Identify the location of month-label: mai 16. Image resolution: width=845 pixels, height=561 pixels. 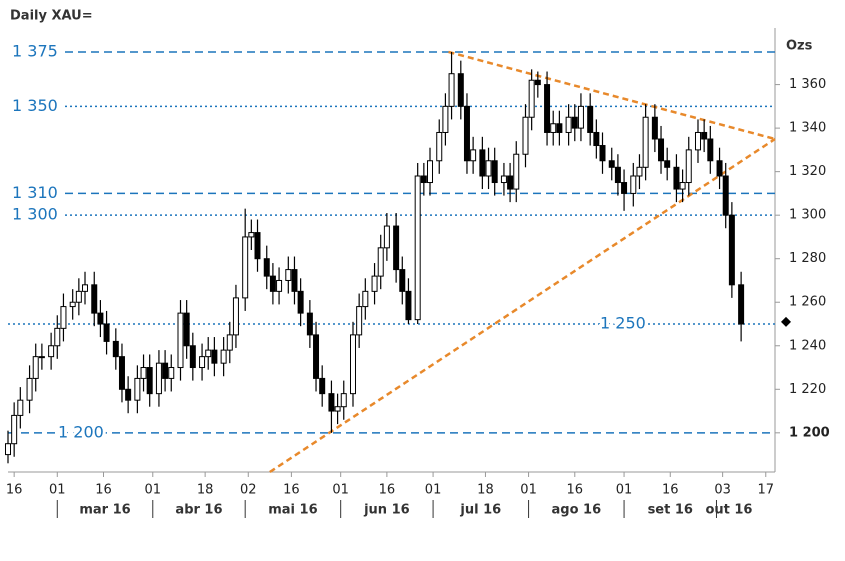
(292, 510).